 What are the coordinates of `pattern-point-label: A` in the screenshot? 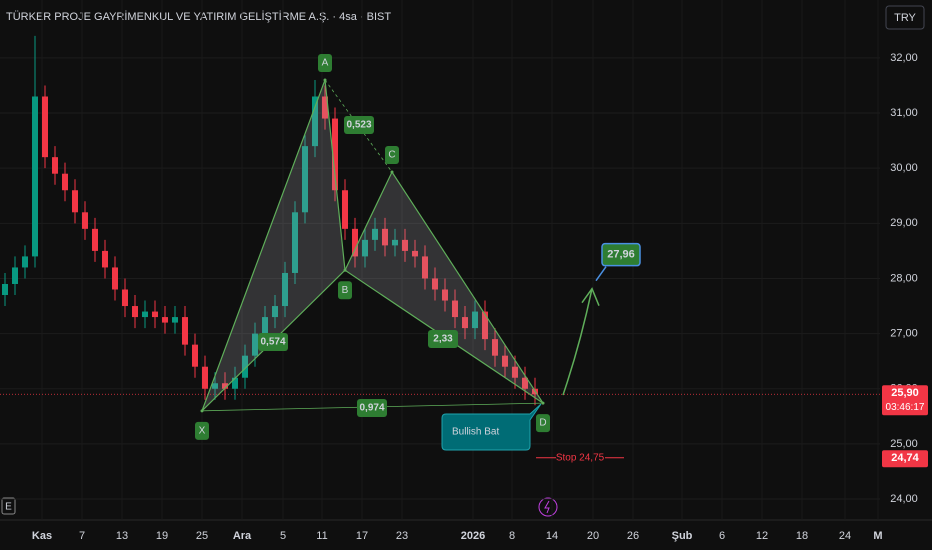 It's located at (325, 63).